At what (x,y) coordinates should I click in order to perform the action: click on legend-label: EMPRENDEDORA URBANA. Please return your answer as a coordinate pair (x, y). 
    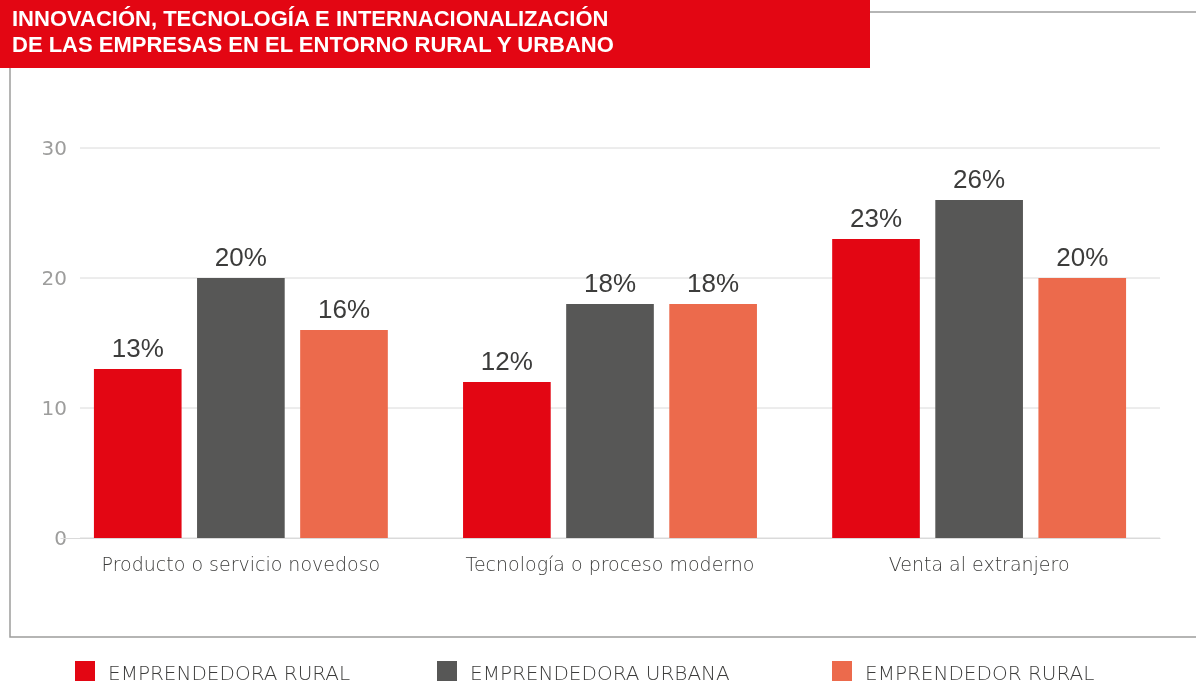
    Looking at the image, I should click on (600, 673).